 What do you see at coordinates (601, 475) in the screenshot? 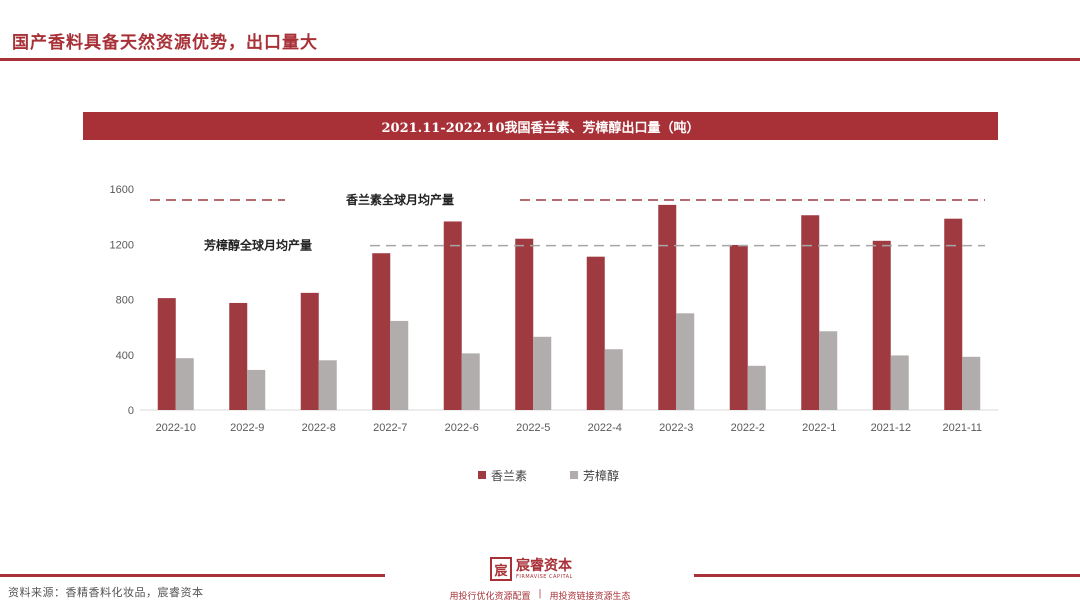
I see `legend-label: 芳樟醇` at bounding box center [601, 475].